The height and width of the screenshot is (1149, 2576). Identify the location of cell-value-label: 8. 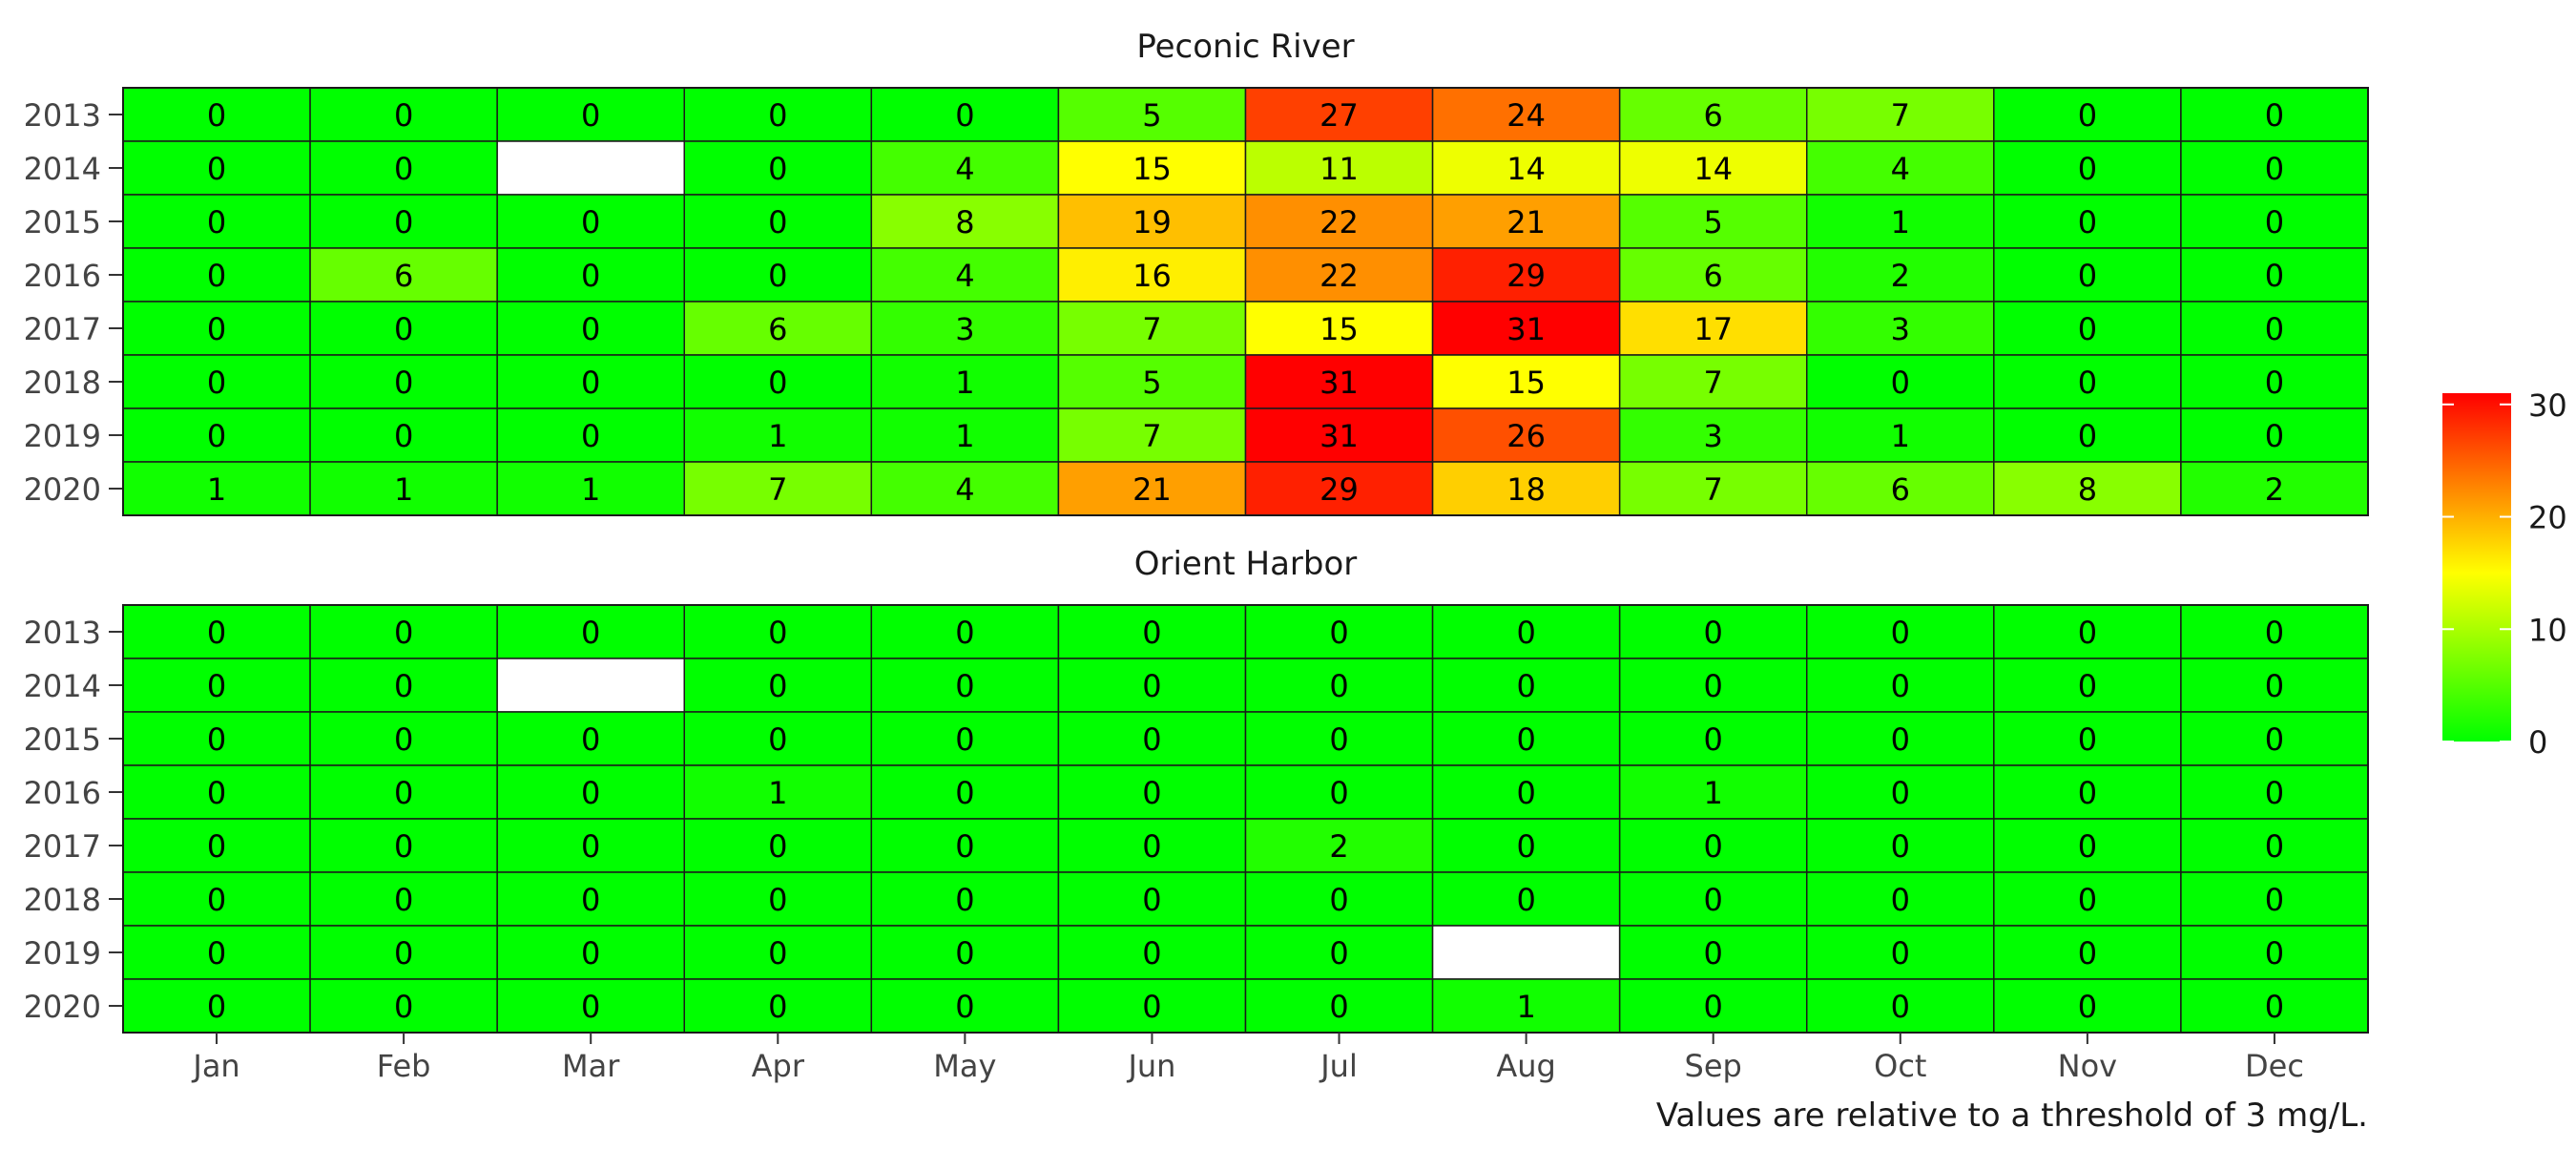
(2087, 489).